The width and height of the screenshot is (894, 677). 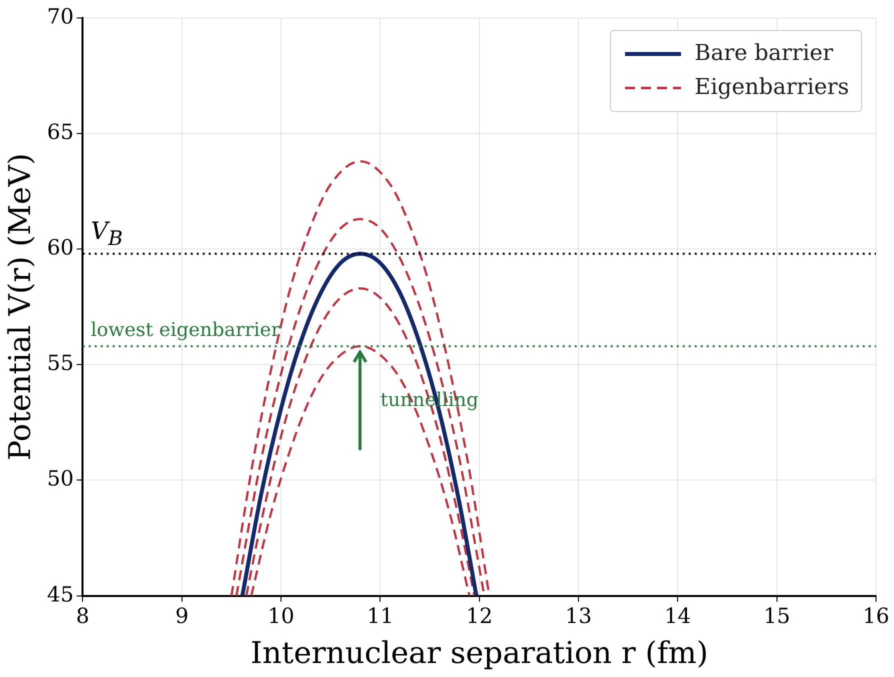 What do you see at coordinates (60, 248) in the screenshot?
I see `y-tick-label: 60` at bounding box center [60, 248].